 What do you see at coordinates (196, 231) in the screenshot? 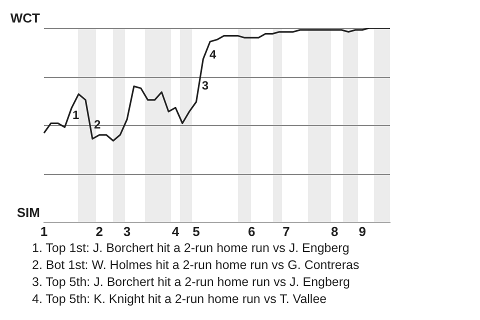
I see `x-tick-label: 5` at bounding box center [196, 231].